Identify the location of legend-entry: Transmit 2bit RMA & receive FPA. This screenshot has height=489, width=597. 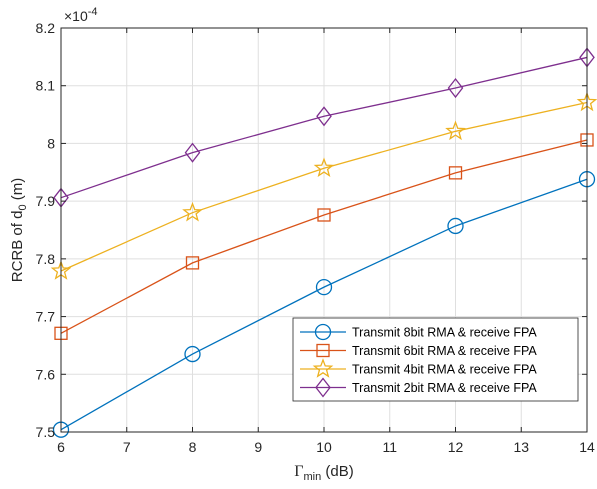
(418, 387).